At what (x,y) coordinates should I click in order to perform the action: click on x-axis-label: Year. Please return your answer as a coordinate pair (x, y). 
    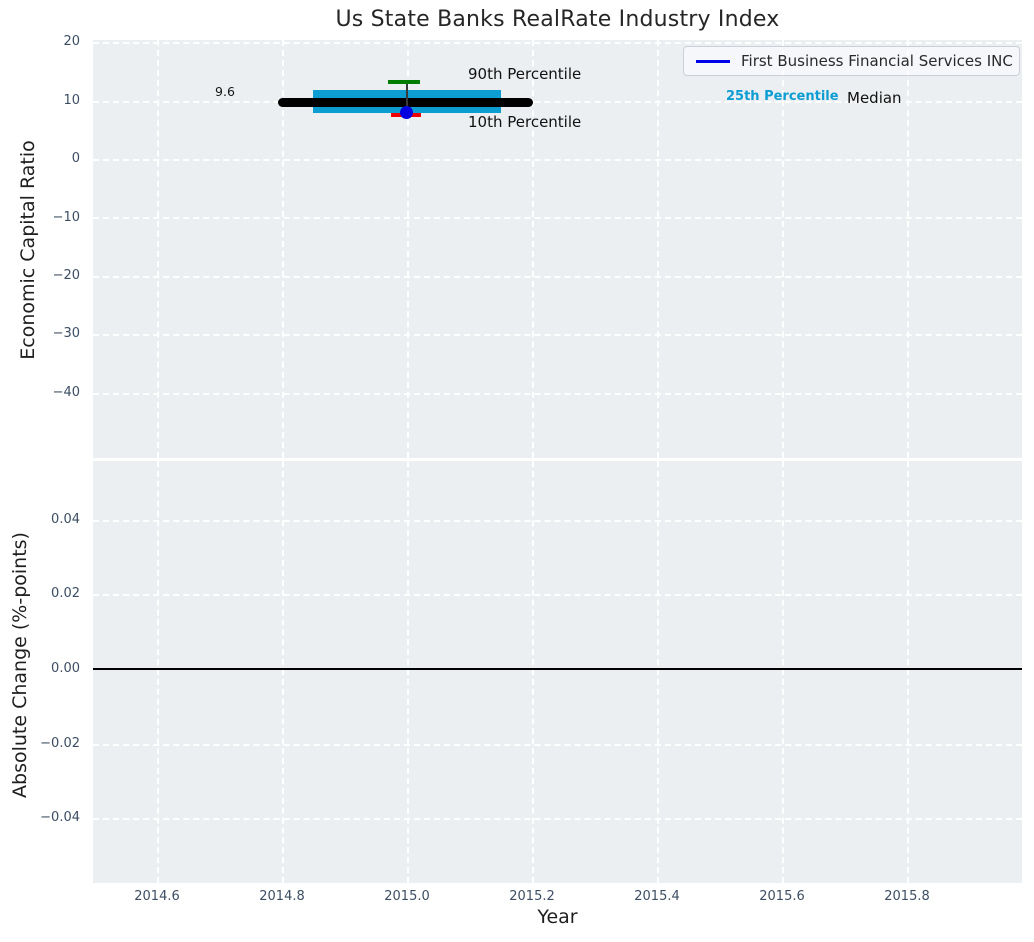
    Looking at the image, I should click on (557, 917).